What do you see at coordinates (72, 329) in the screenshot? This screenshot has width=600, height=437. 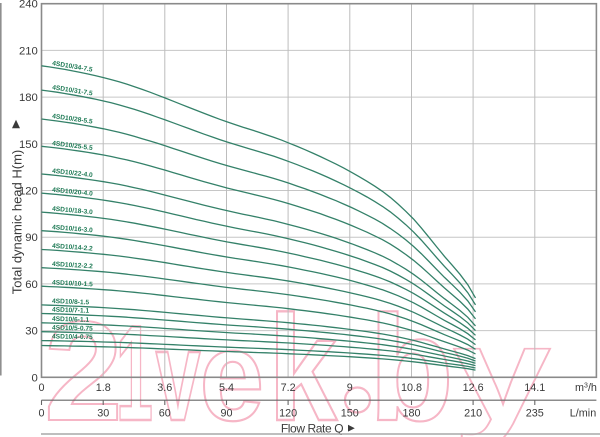 I see `svg-text: 4SD10/5-0.75` at bounding box center [72, 329].